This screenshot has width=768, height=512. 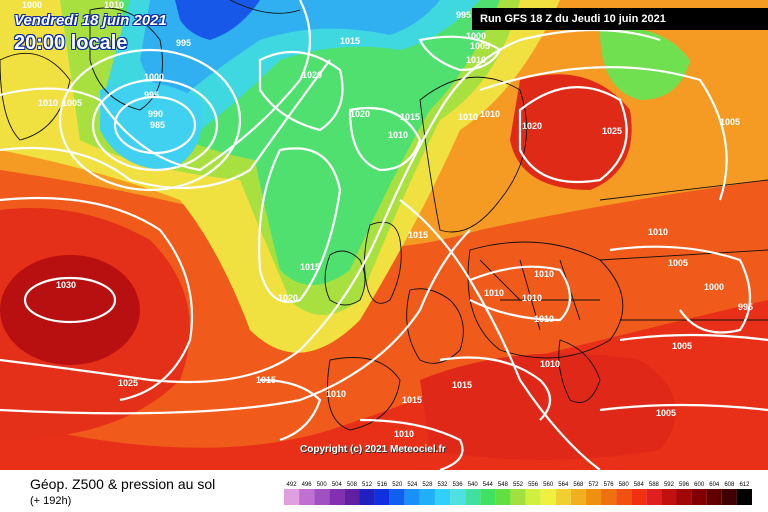 I want to click on legend-tick-label: 600, so click(x=699, y=485).